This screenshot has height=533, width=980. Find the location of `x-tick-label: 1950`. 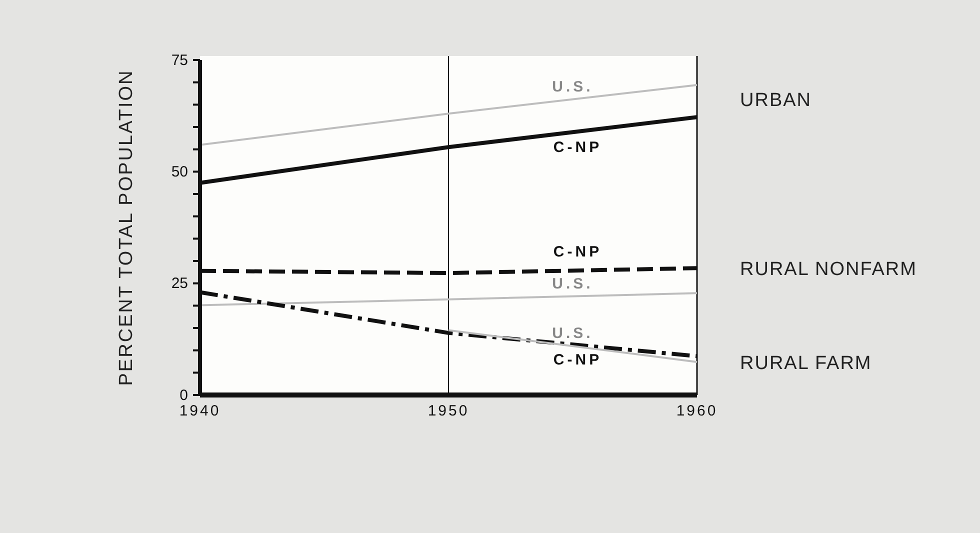

x-tick-label: 1950 is located at coordinates (449, 411).